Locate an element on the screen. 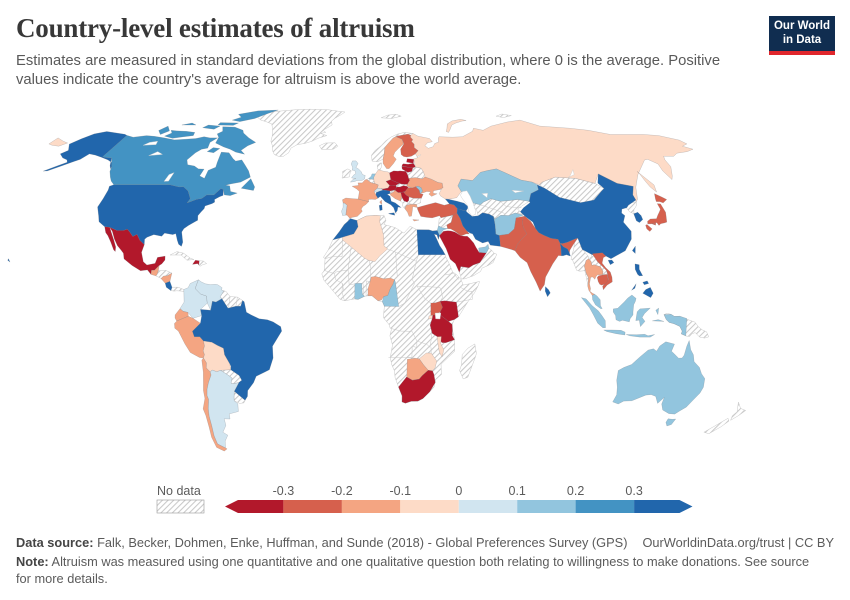 The image size is (850, 600). svg-text: 0.1 is located at coordinates (517, 491).